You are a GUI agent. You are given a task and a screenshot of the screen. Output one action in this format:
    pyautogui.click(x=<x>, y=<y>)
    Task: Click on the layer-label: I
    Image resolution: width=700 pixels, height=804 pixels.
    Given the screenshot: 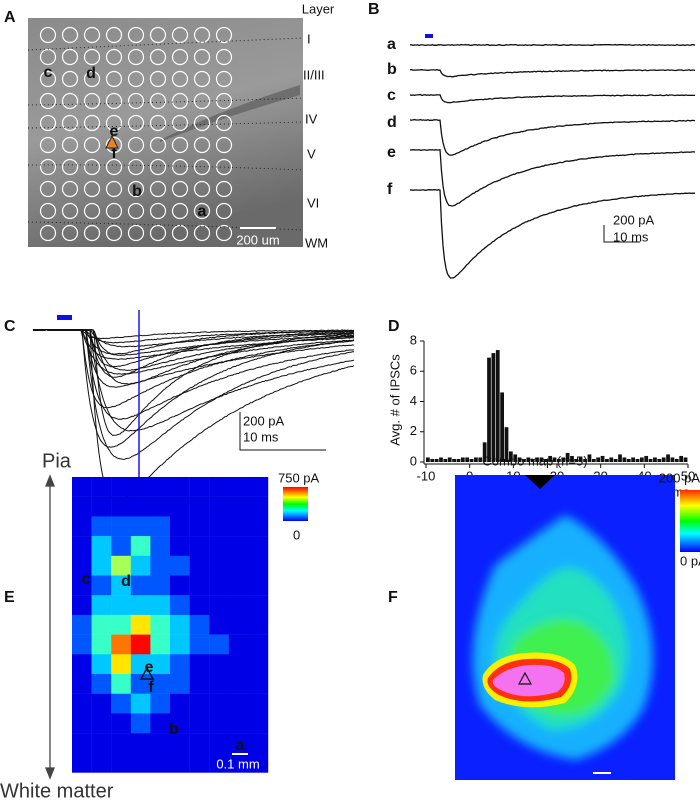 What is the action you would take?
    pyautogui.click(x=309, y=38)
    